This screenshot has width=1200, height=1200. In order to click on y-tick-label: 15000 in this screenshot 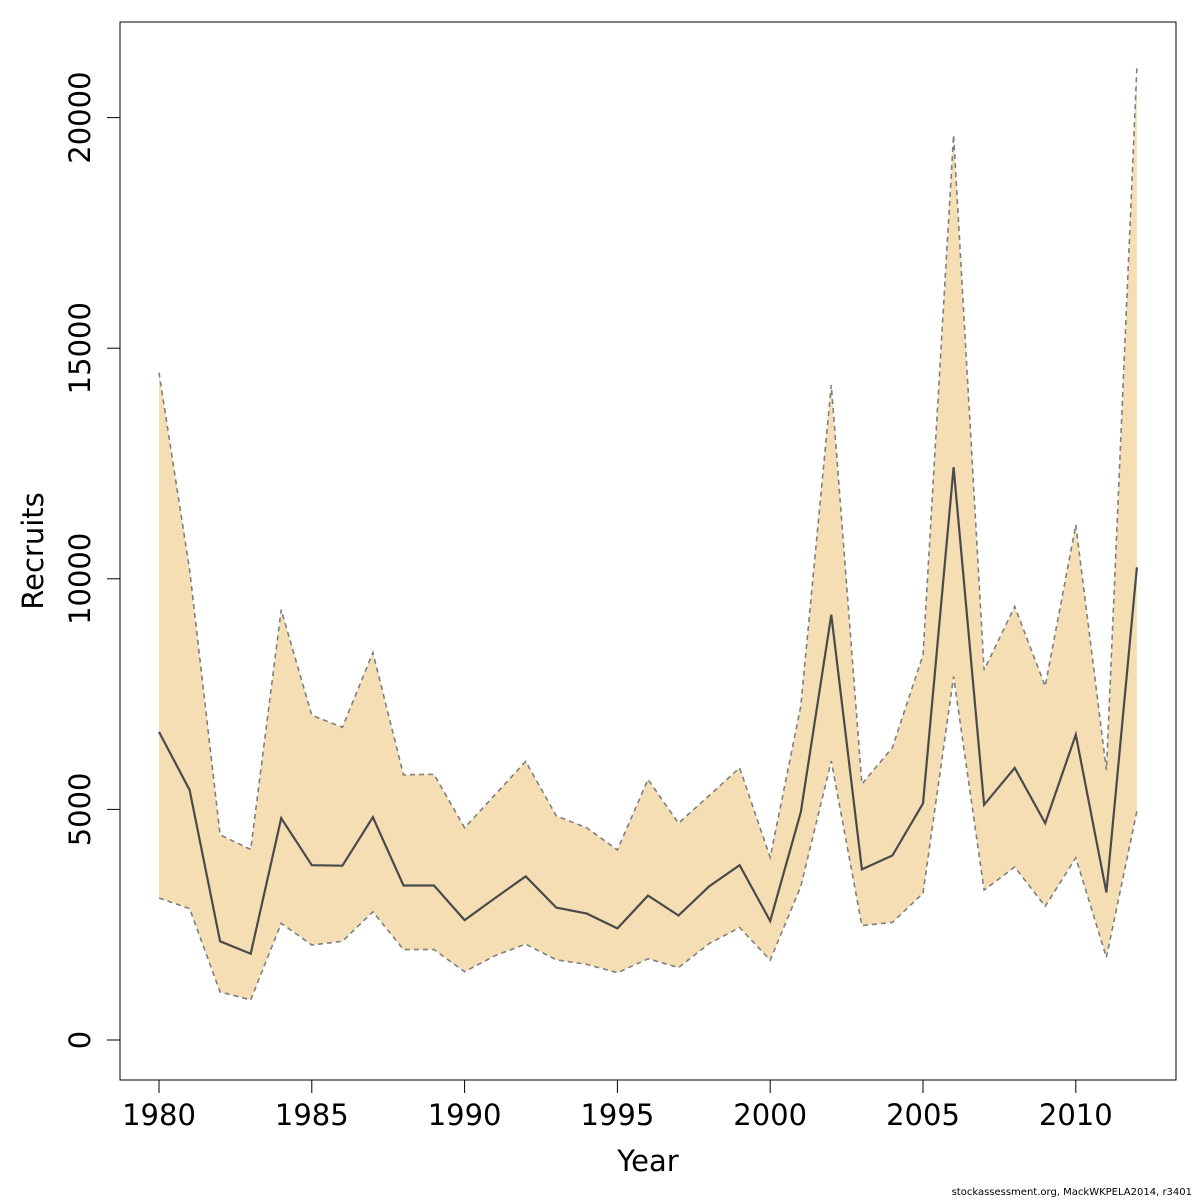, I will do `click(80, 348)`.